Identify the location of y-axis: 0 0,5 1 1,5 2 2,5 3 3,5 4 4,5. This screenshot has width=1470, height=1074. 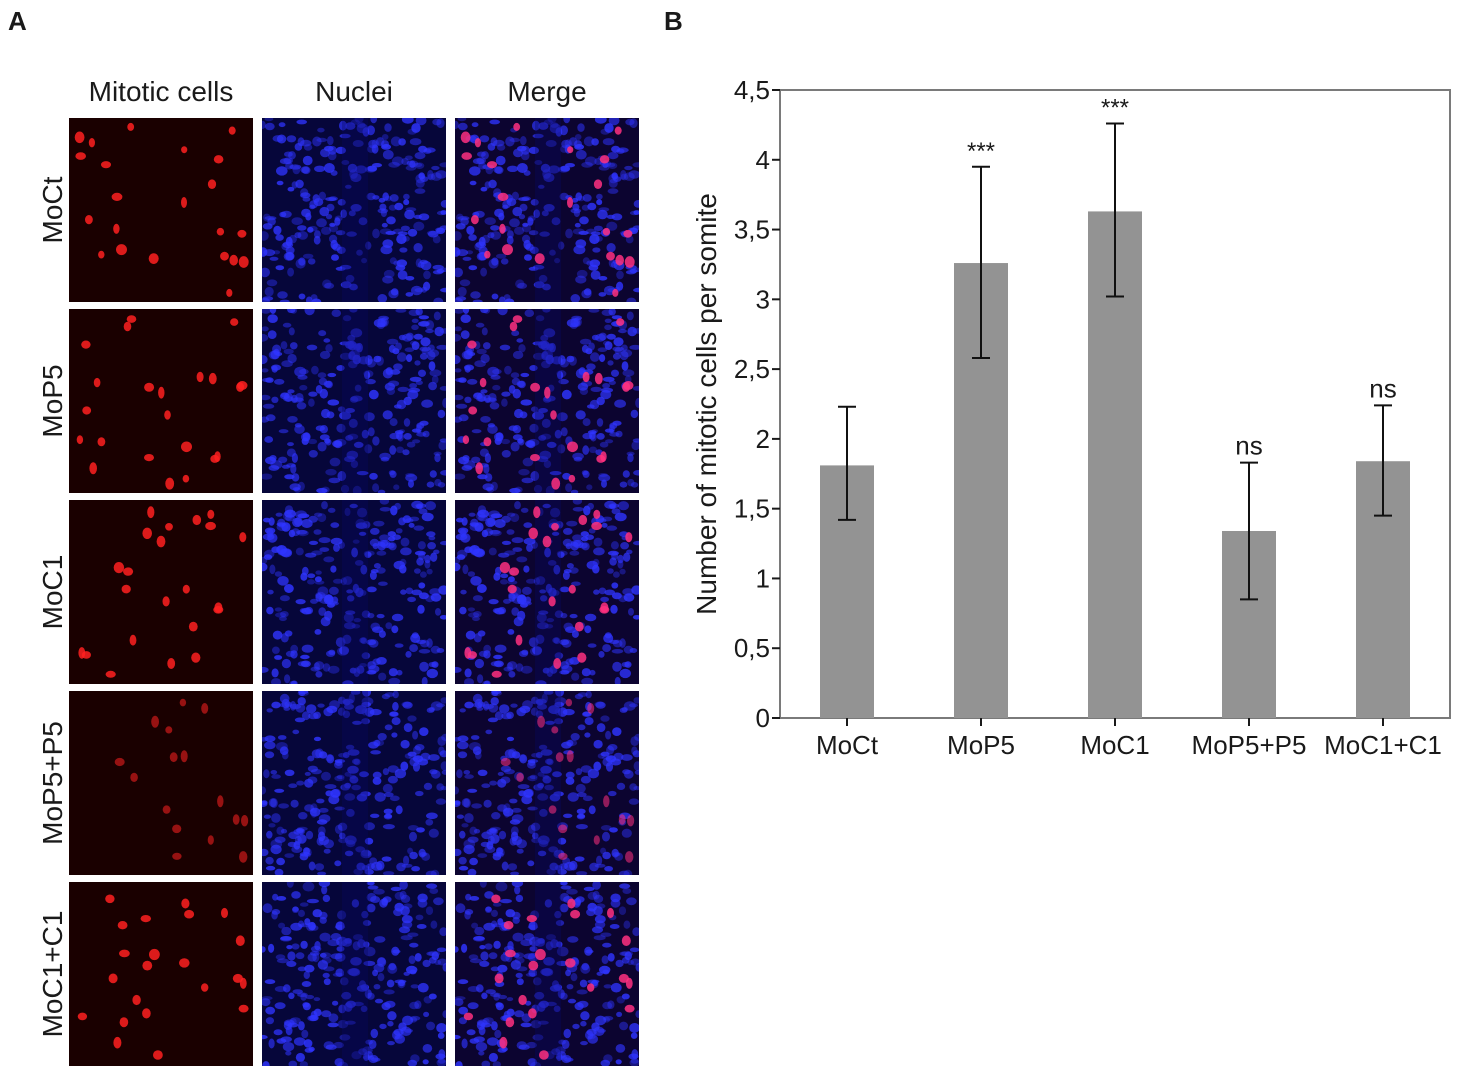
(757, 404).